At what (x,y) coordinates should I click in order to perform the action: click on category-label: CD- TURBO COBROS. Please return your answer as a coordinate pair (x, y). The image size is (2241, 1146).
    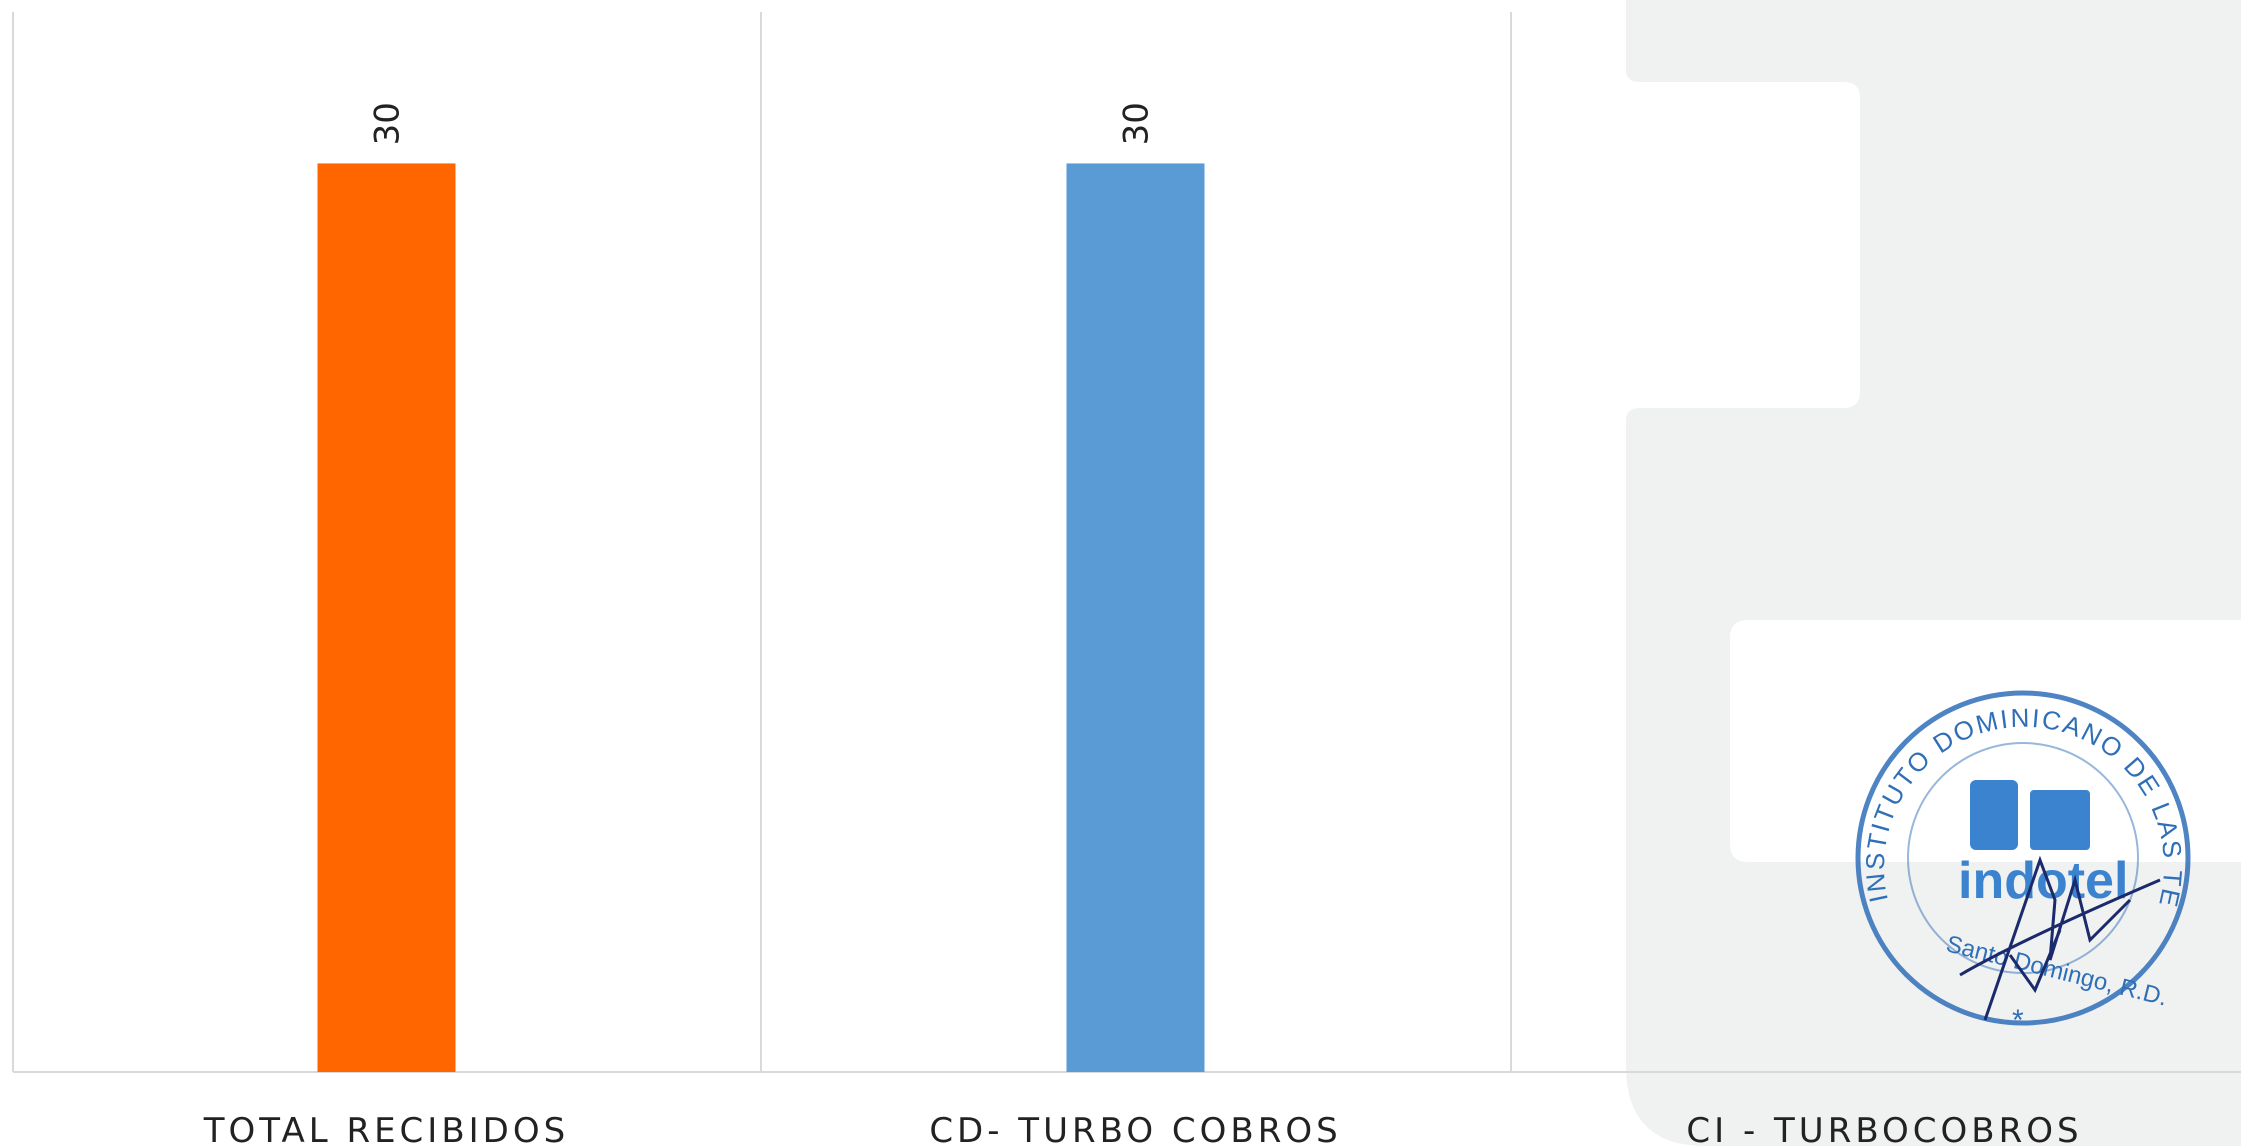
    Looking at the image, I should click on (1135, 1128).